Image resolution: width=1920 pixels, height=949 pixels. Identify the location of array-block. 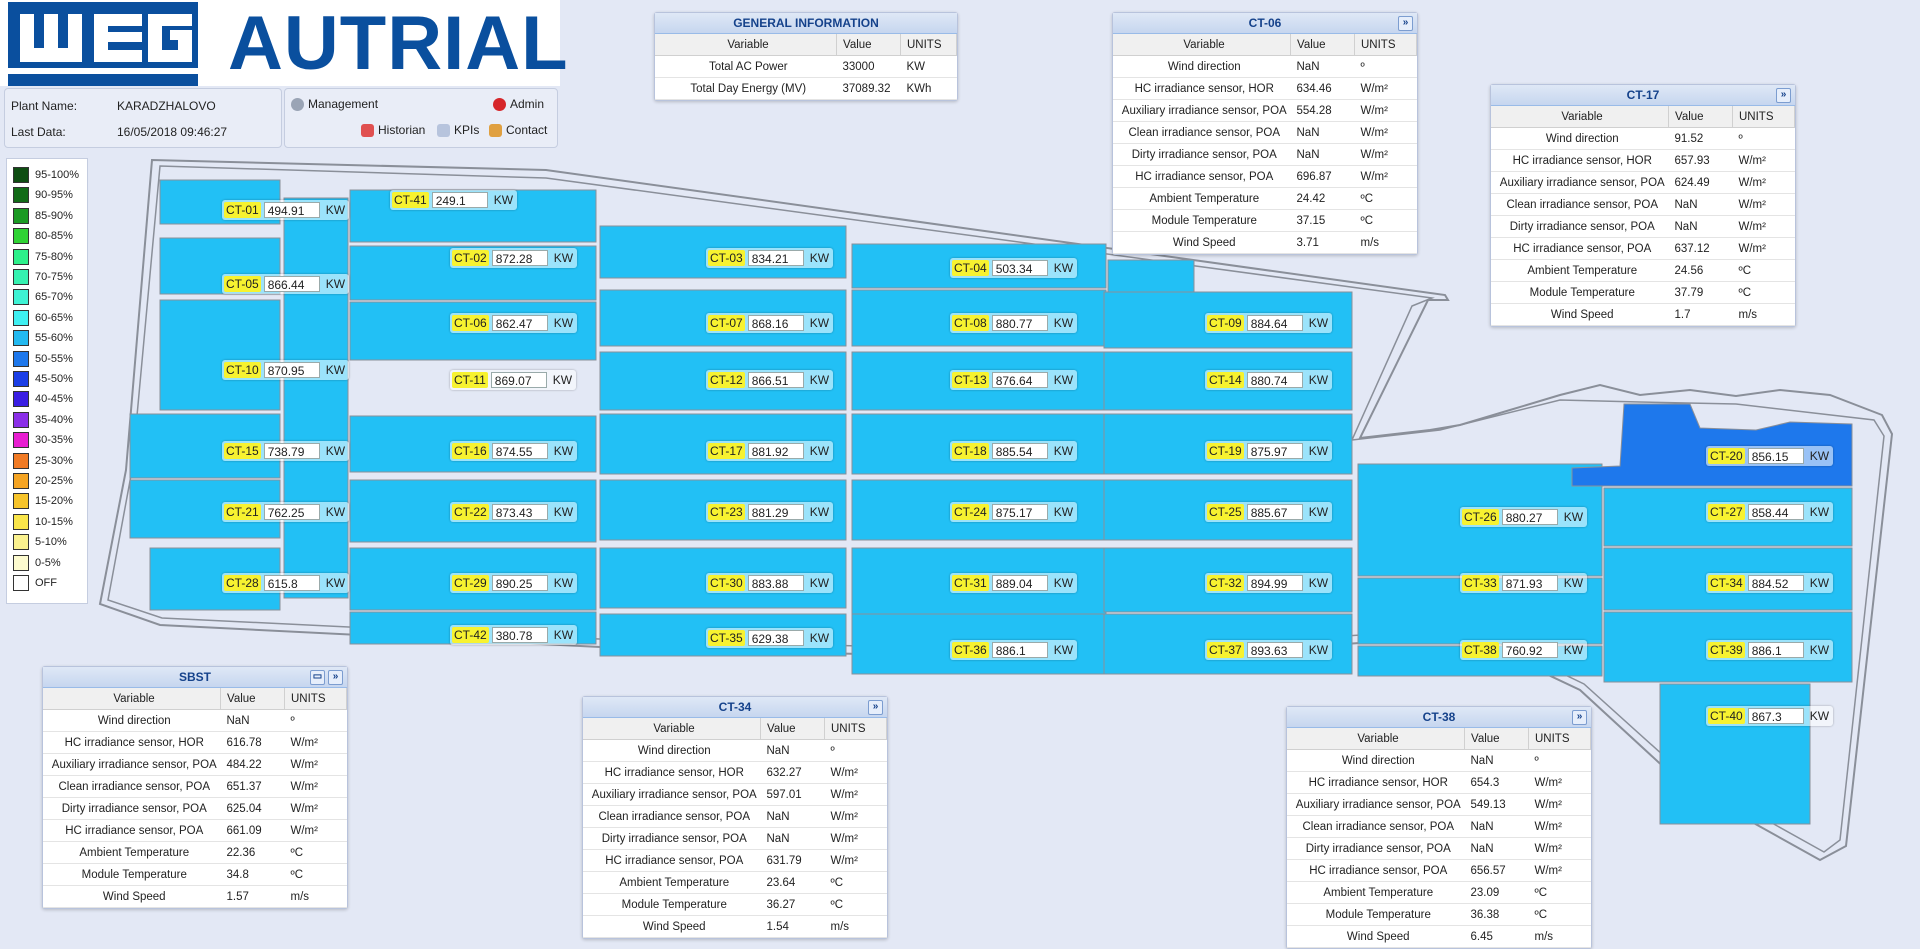
(220, 355).